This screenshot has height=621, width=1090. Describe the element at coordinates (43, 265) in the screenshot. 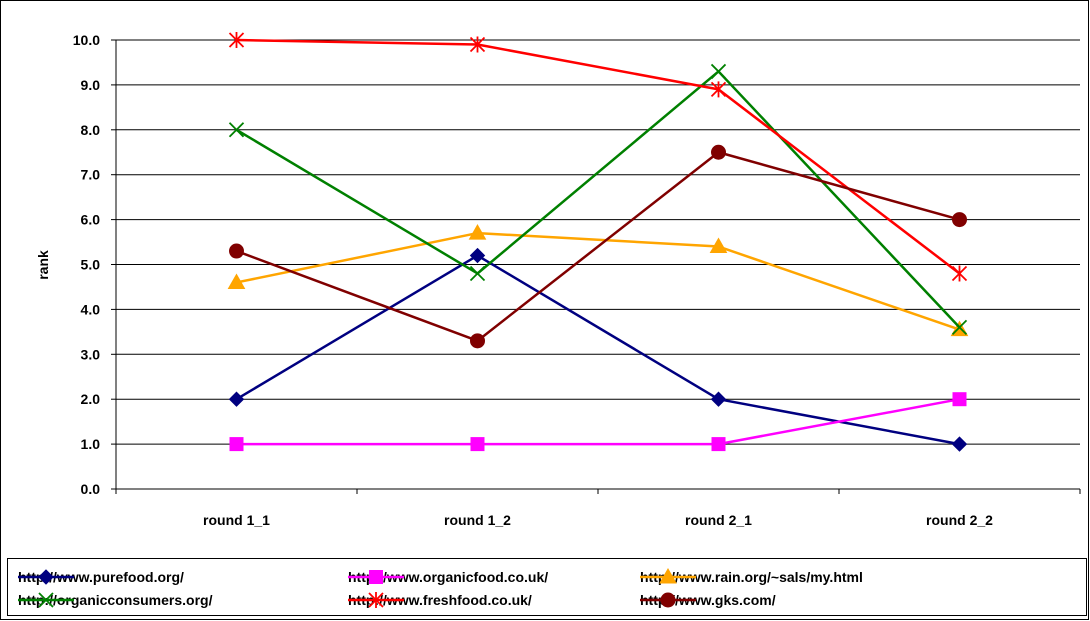

I see `y-axis-title: rank` at that location.